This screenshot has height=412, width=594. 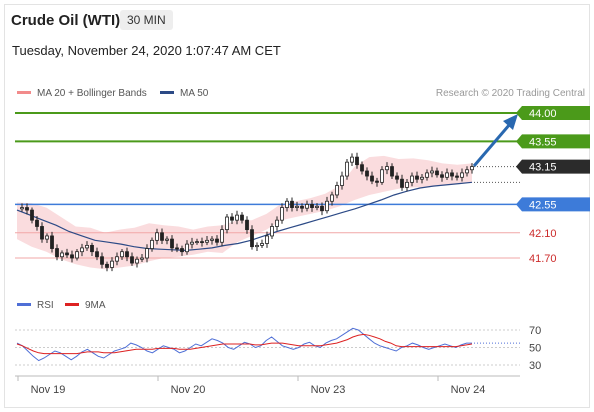 I want to click on ma50-legend-swatch, so click(x=167, y=92).